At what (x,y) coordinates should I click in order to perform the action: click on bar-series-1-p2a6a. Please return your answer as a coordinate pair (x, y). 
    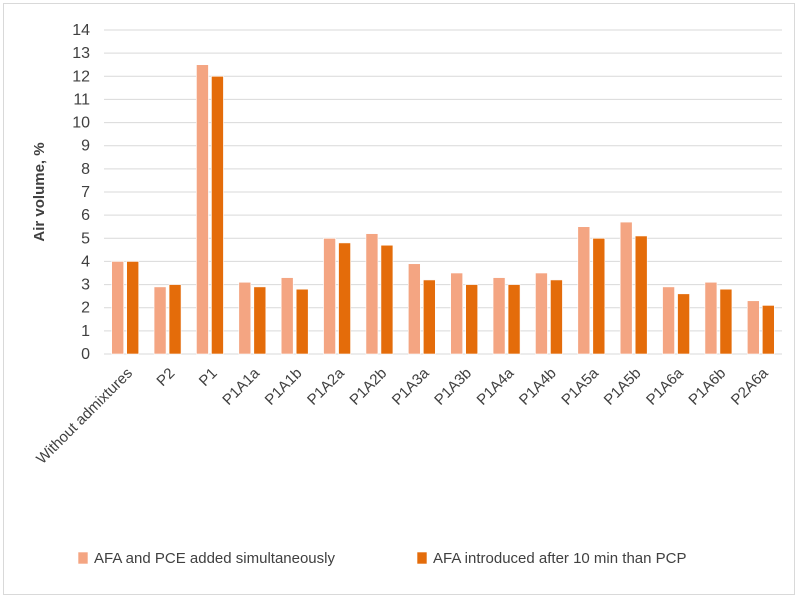
    Looking at the image, I should click on (753, 327).